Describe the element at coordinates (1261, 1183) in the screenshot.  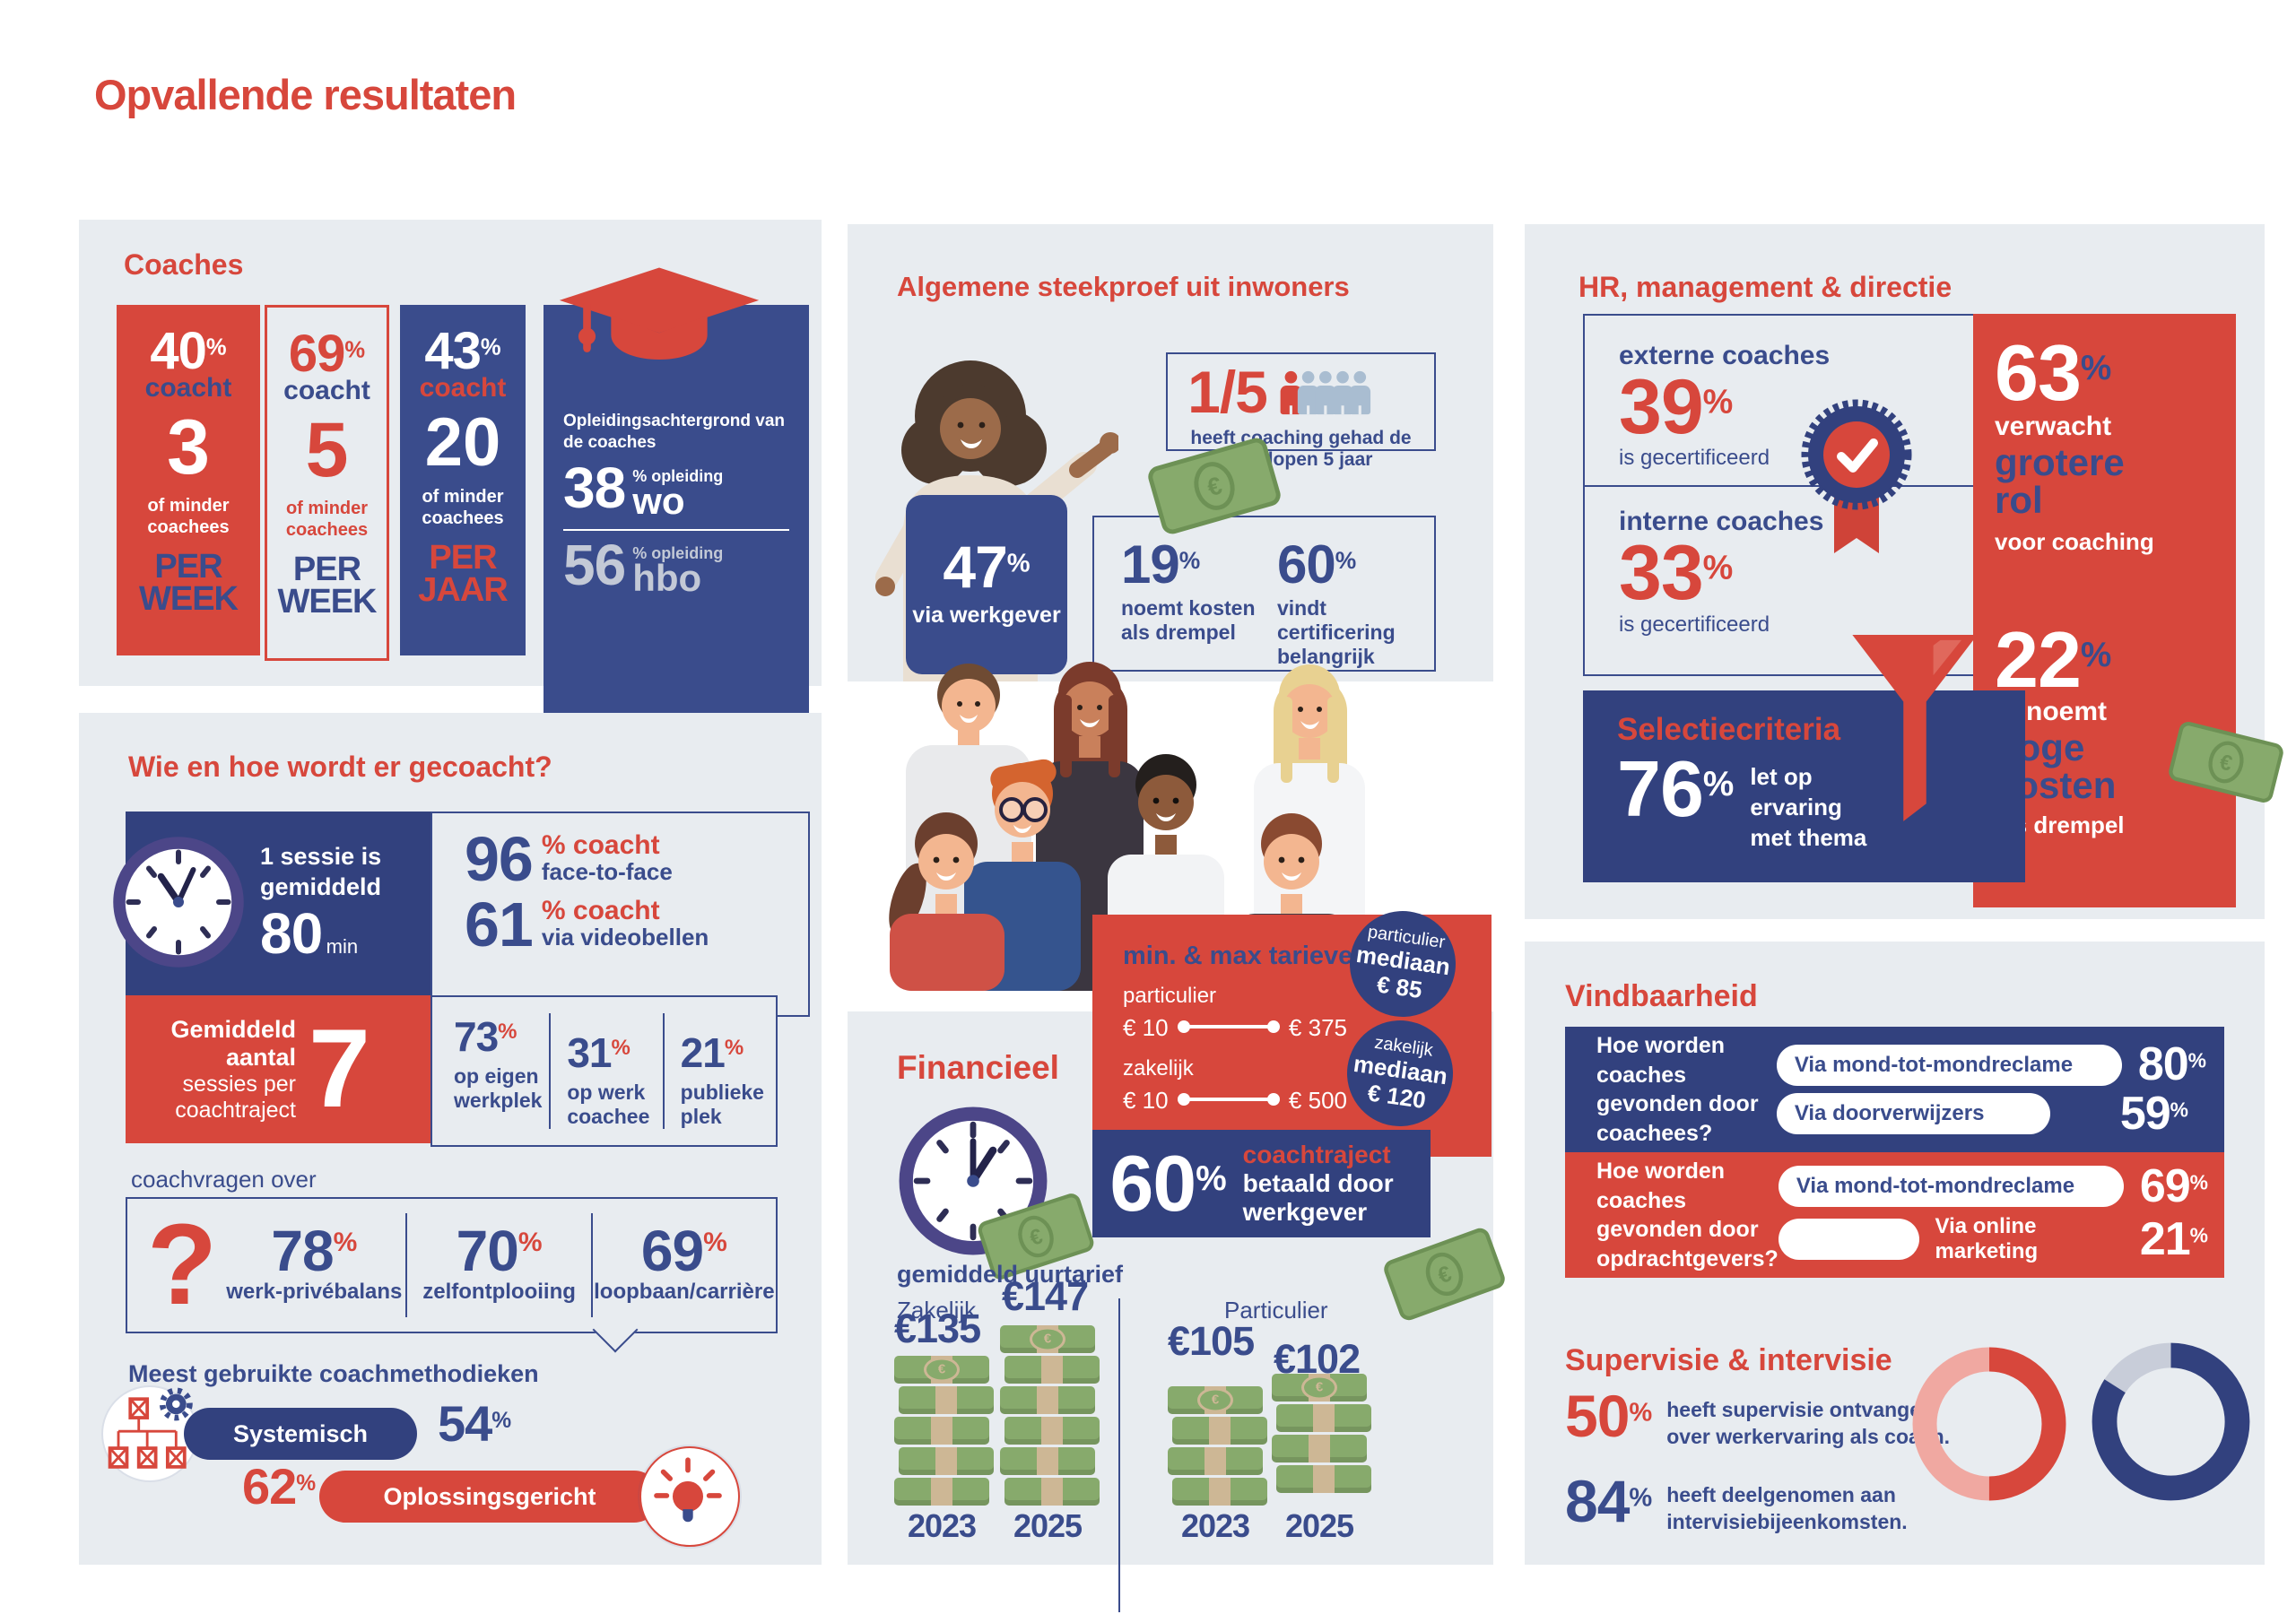
I see `betaald-box: 60% coachtraject betaald door werkgever` at that location.